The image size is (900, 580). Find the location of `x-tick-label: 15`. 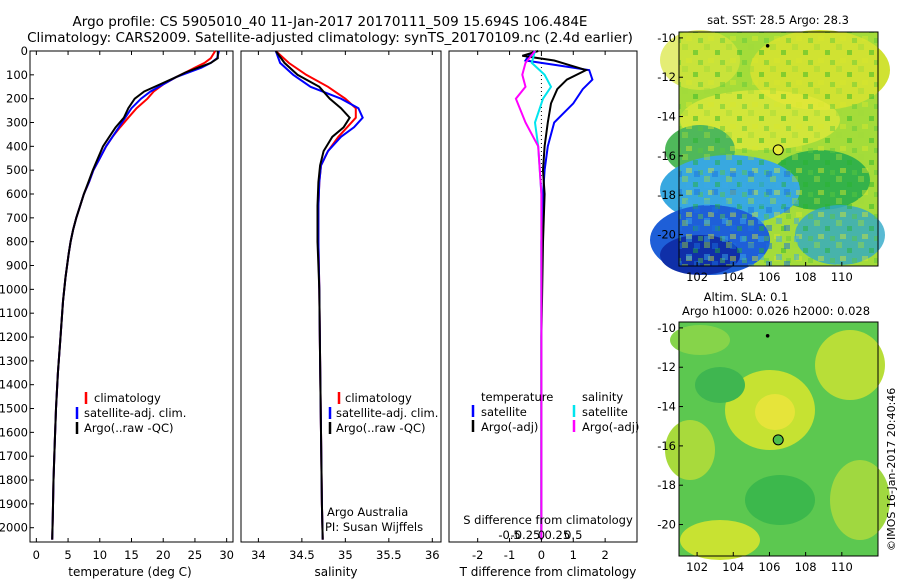

x-tick-label: 15 is located at coordinates (131, 555).